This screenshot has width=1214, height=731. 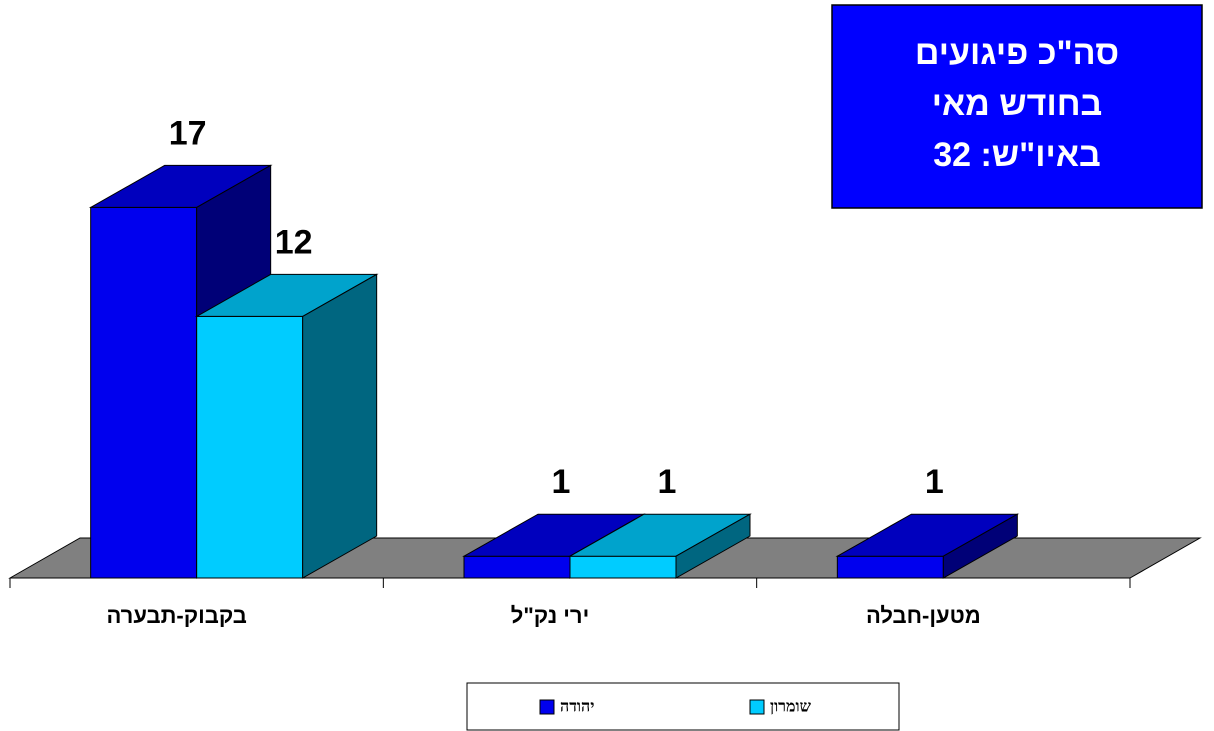 I want to click on annotation-box, so click(x=1017, y=106).